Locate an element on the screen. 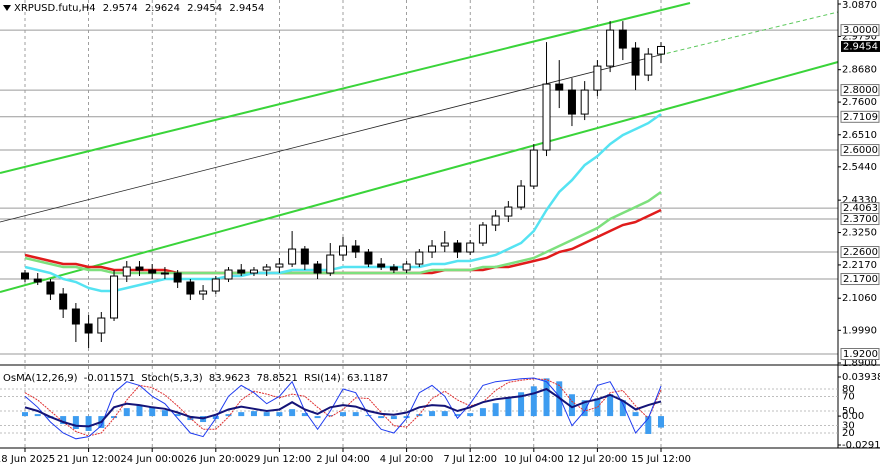 The height and width of the screenshot is (466, 880). y-tick-label: 2.9790 is located at coordinates (859, 36).